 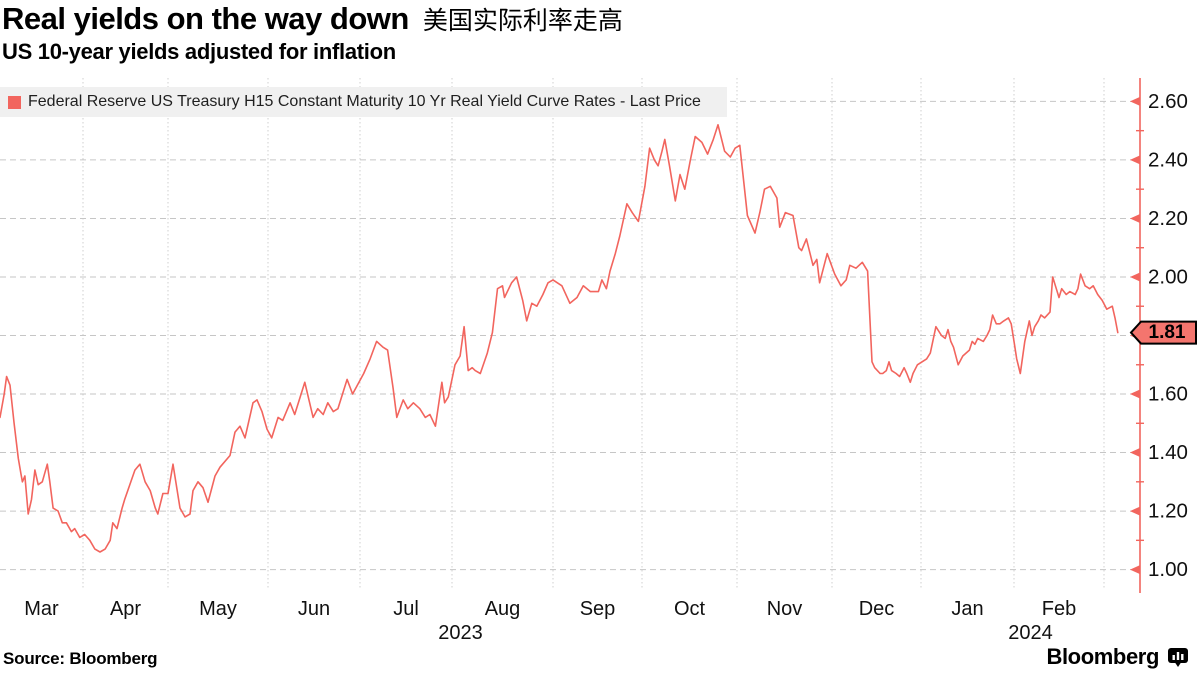 What do you see at coordinates (785, 609) in the screenshot?
I see `x-axis-month-label: Nov` at bounding box center [785, 609].